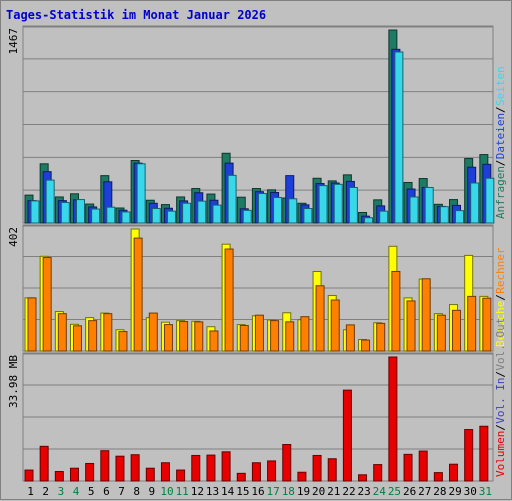  Describe the element at coordinates (166, 491) in the screenshot. I see `x-tick-label-day-10: 10` at that location.